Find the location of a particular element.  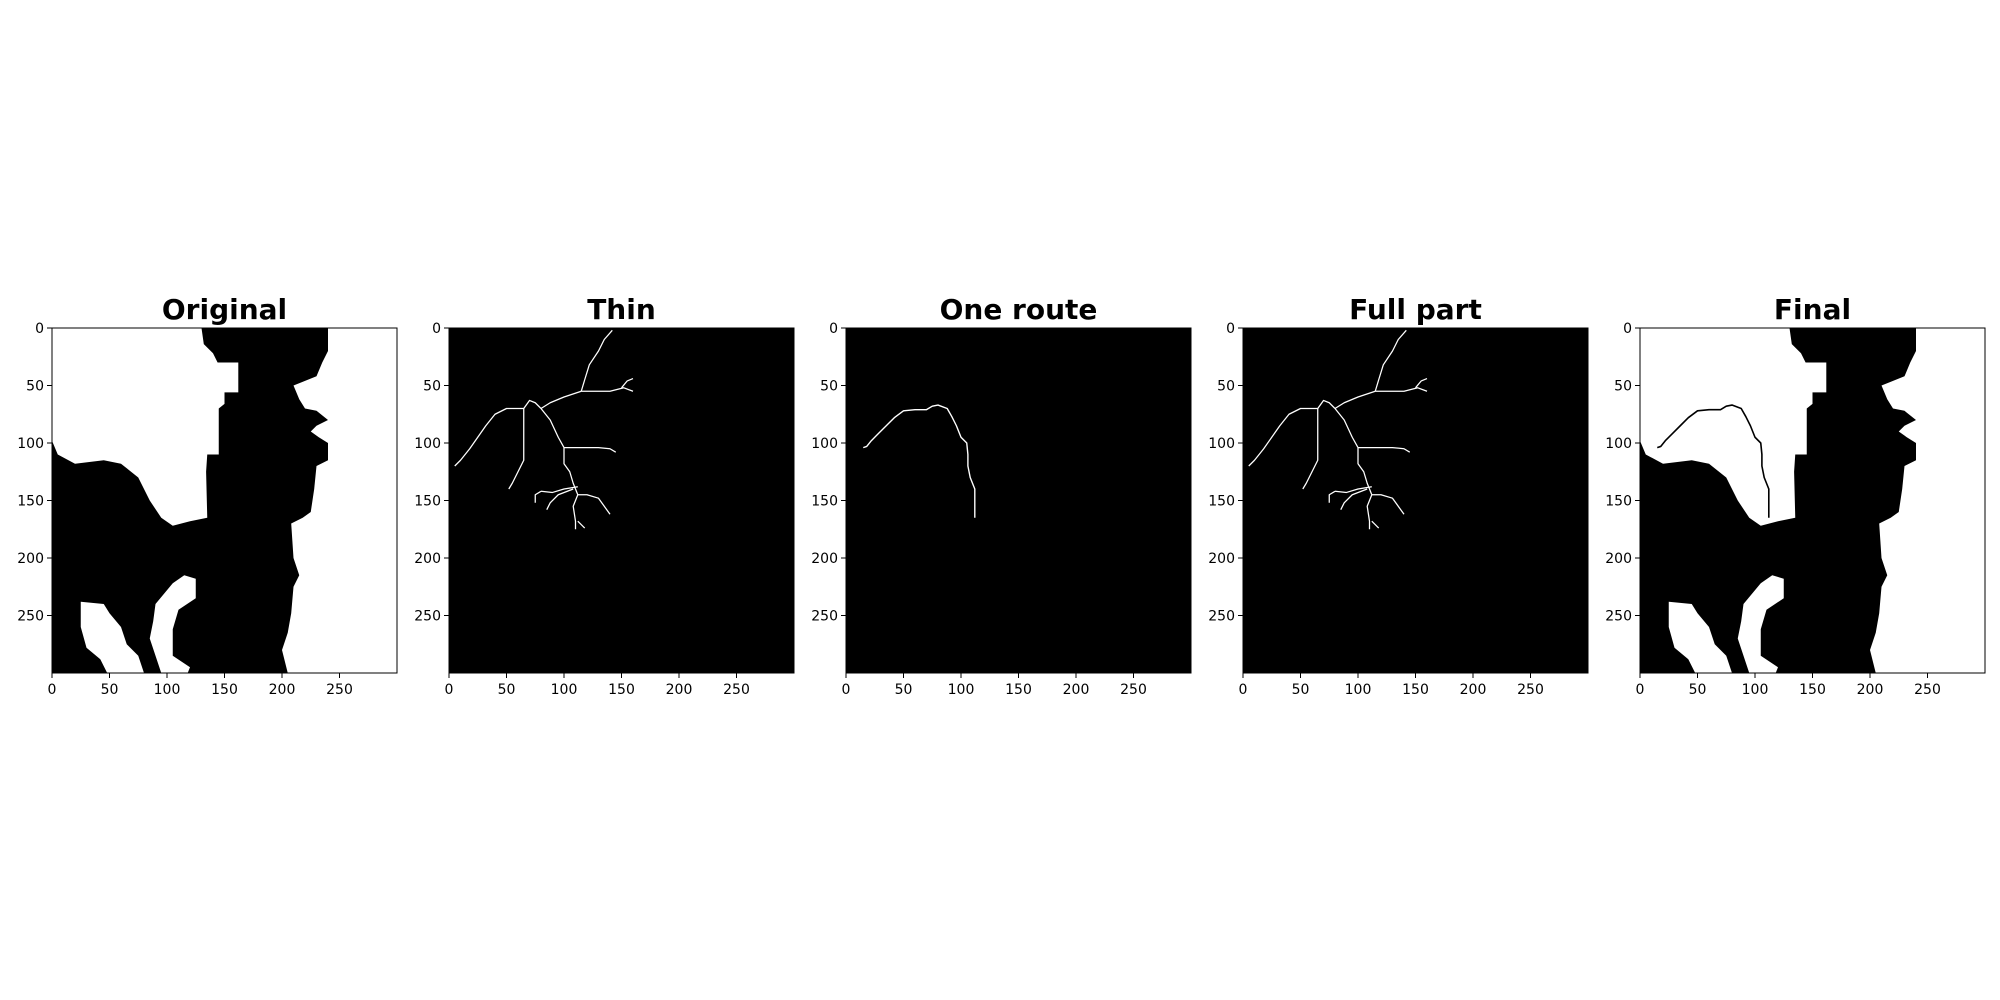

panel-skeleton-1: Thin 0 50 100 150 200 250 0 50 100 150 200 250 is located at coordinates (604, 495).